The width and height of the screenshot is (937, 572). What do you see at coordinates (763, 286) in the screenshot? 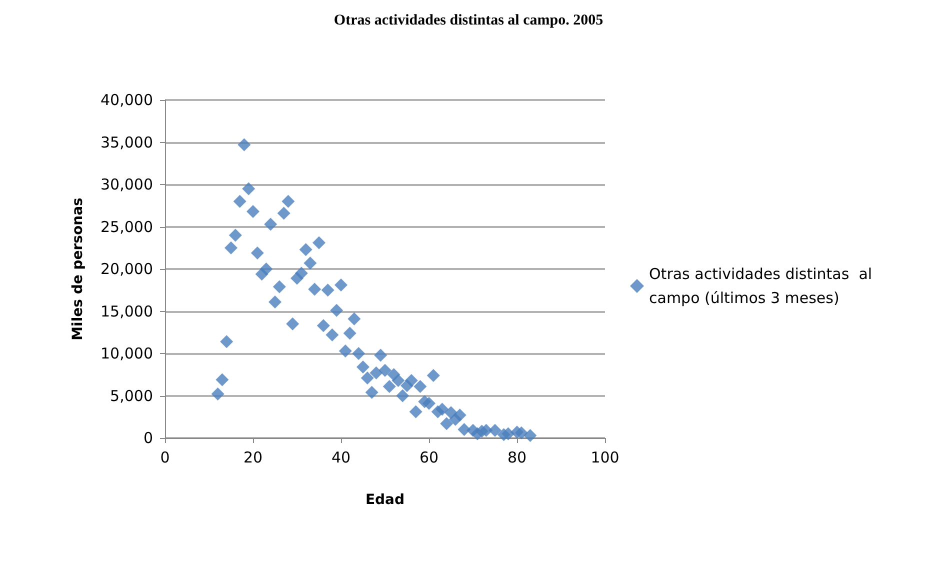
I see `legend-label: Otras actividades distintas al campo (últimos 3 meses)` at bounding box center [763, 286].